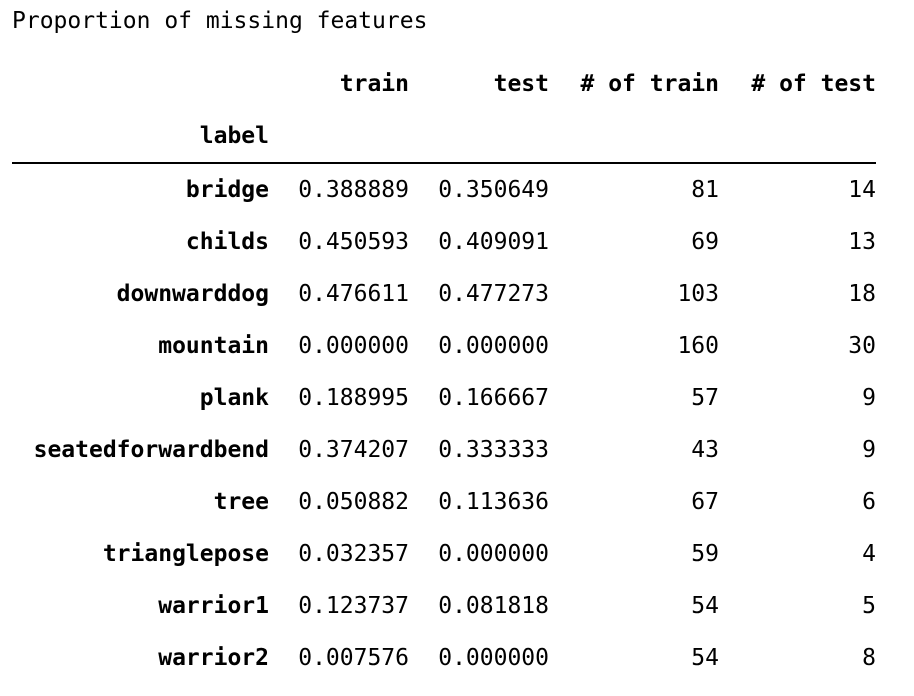 This screenshot has height=696, width=914. What do you see at coordinates (869, 606) in the screenshot?
I see `cell-num-test: 5` at bounding box center [869, 606].